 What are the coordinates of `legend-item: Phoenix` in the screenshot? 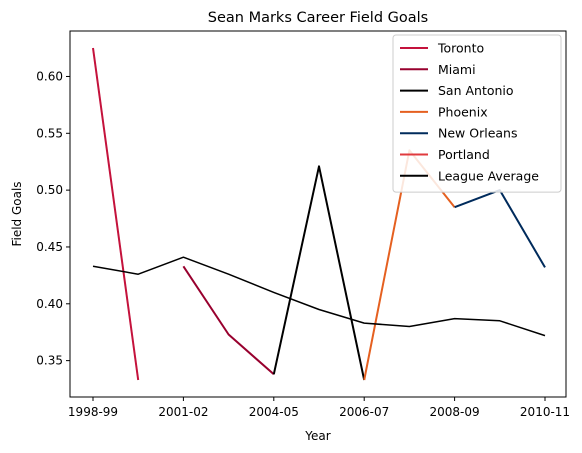 It's located at (444, 111).